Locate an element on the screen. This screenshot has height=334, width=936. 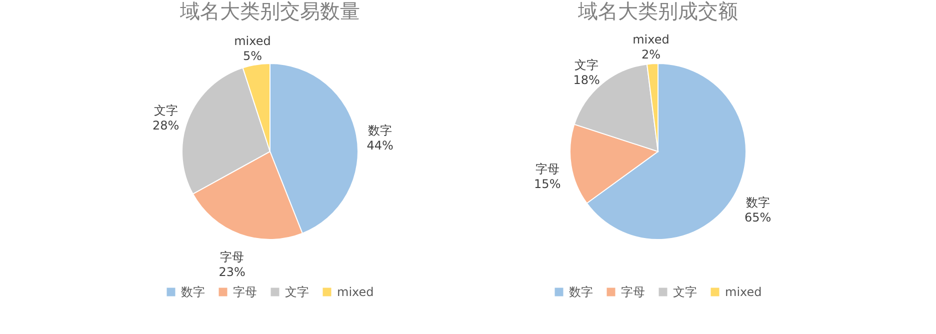
chart-title: 域名大类别成交额 is located at coordinates (657, 11).